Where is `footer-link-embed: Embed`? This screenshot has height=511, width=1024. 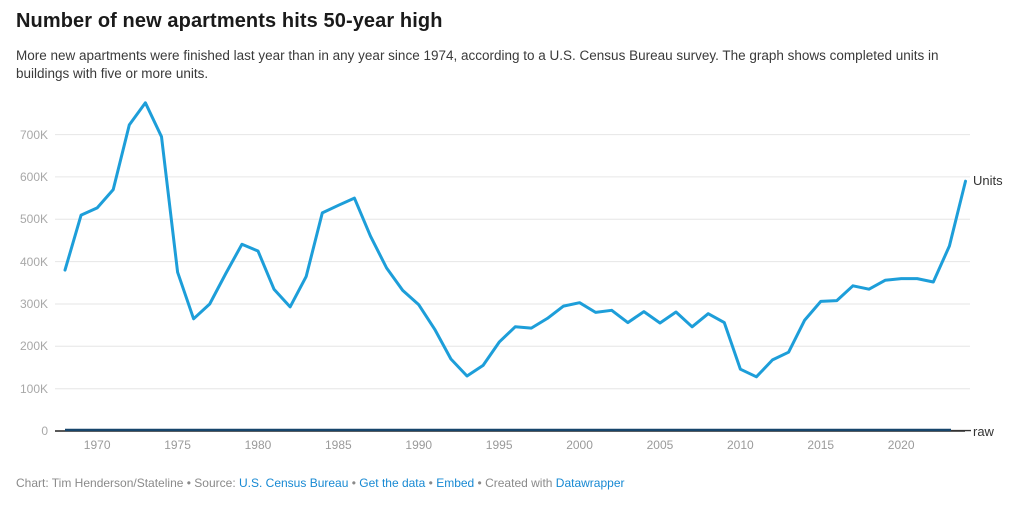
footer-link-embed: Embed is located at coordinates (455, 483).